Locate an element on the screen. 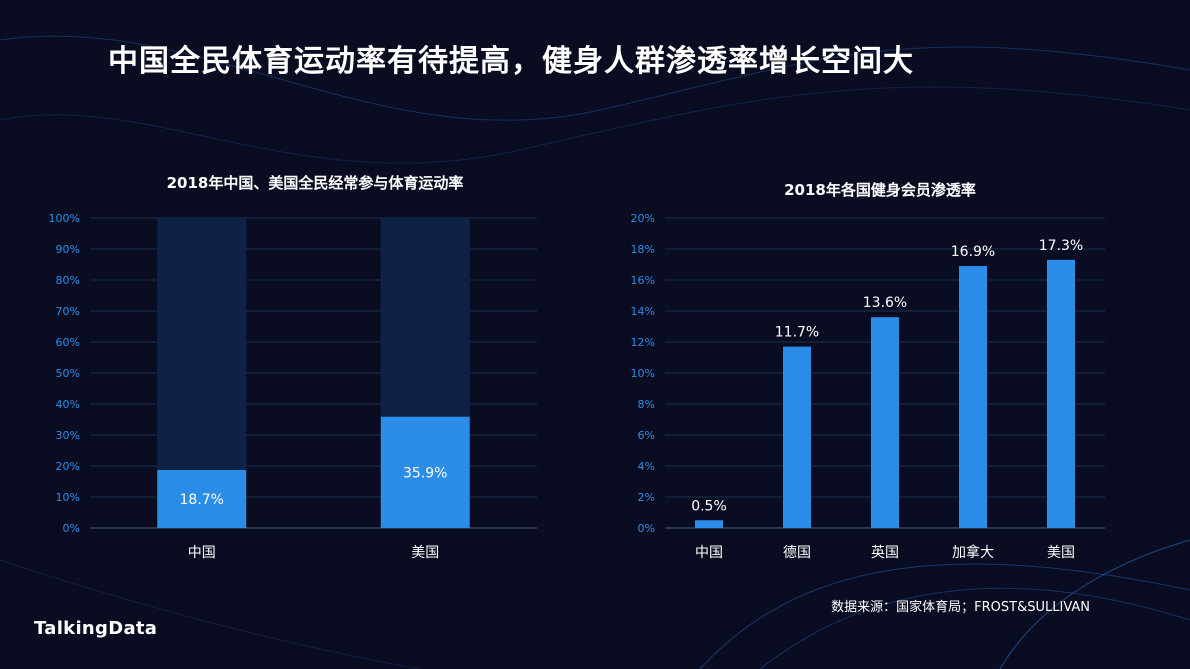  chart-2-y-tick-label: 4% is located at coordinates (646, 466).